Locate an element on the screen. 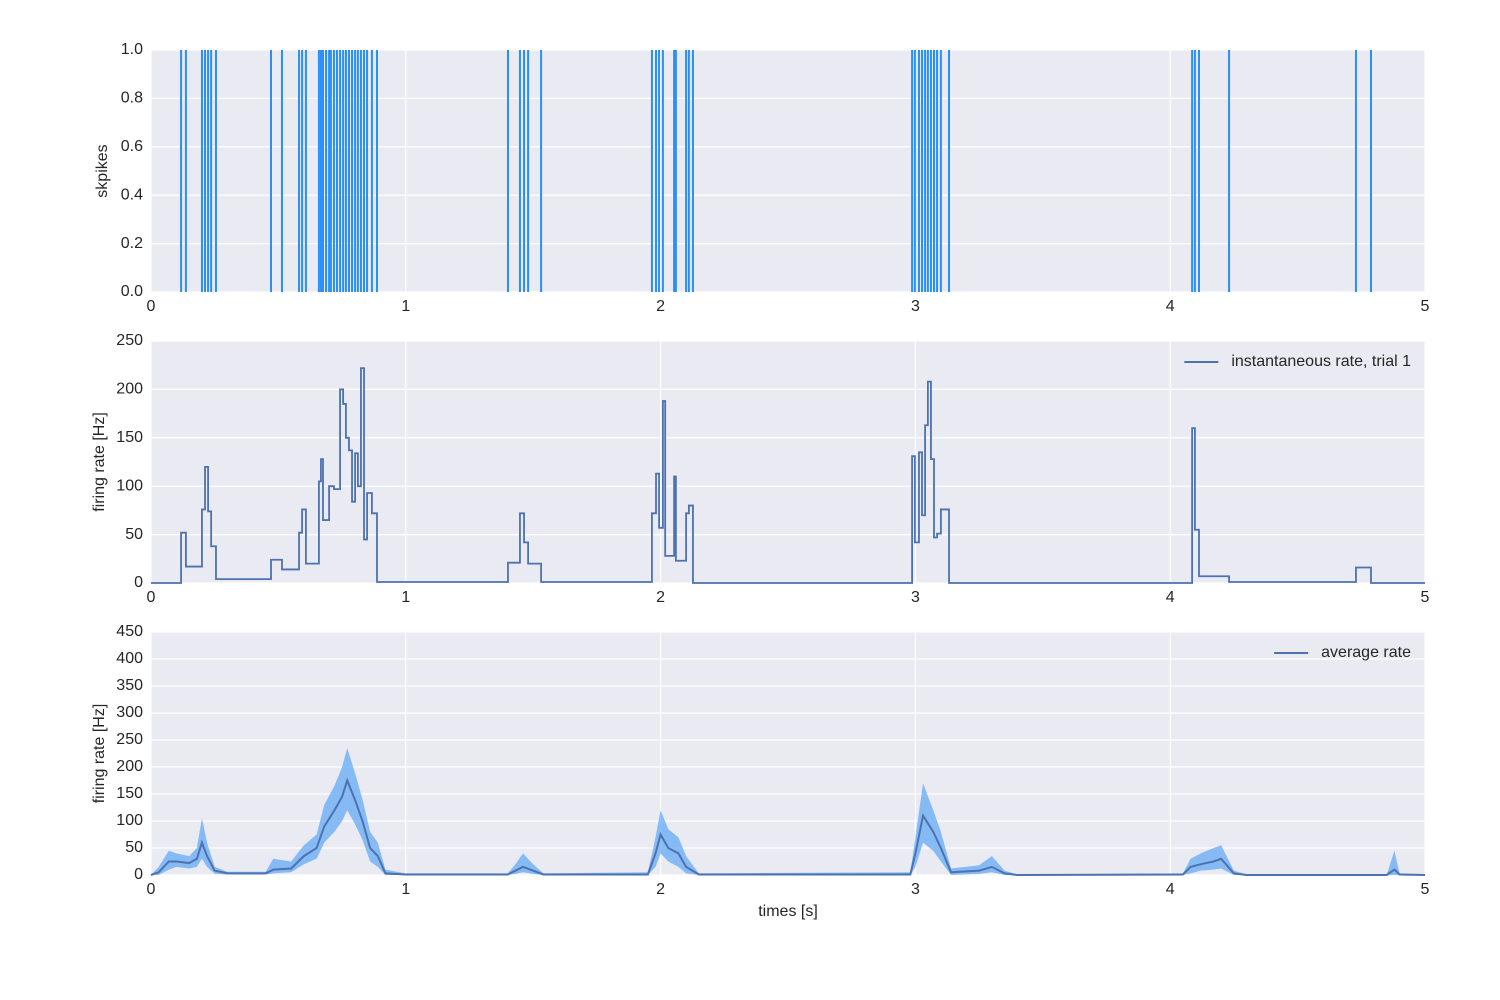 Image resolution: width=1500 pixels, height=1000 pixels. y-tick-label: 400 is located at coordinates (129, 658).